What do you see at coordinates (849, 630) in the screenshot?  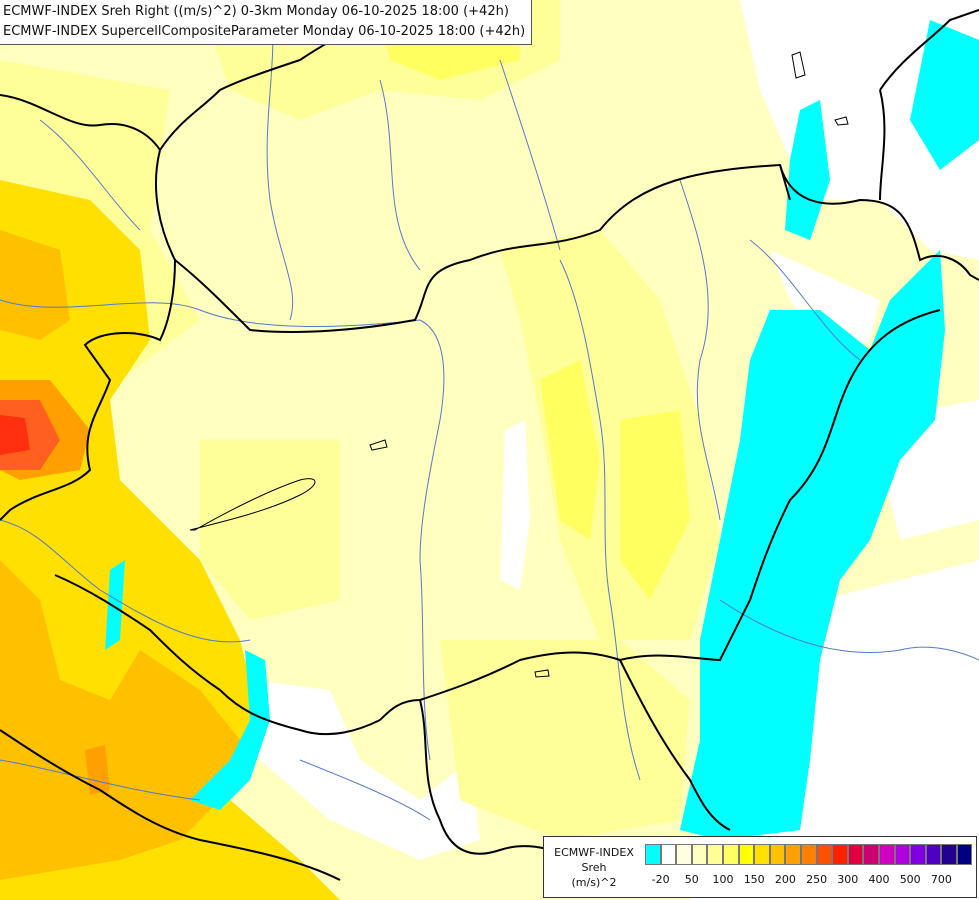 I see `river-south-east` at bounding box center [849, 630].